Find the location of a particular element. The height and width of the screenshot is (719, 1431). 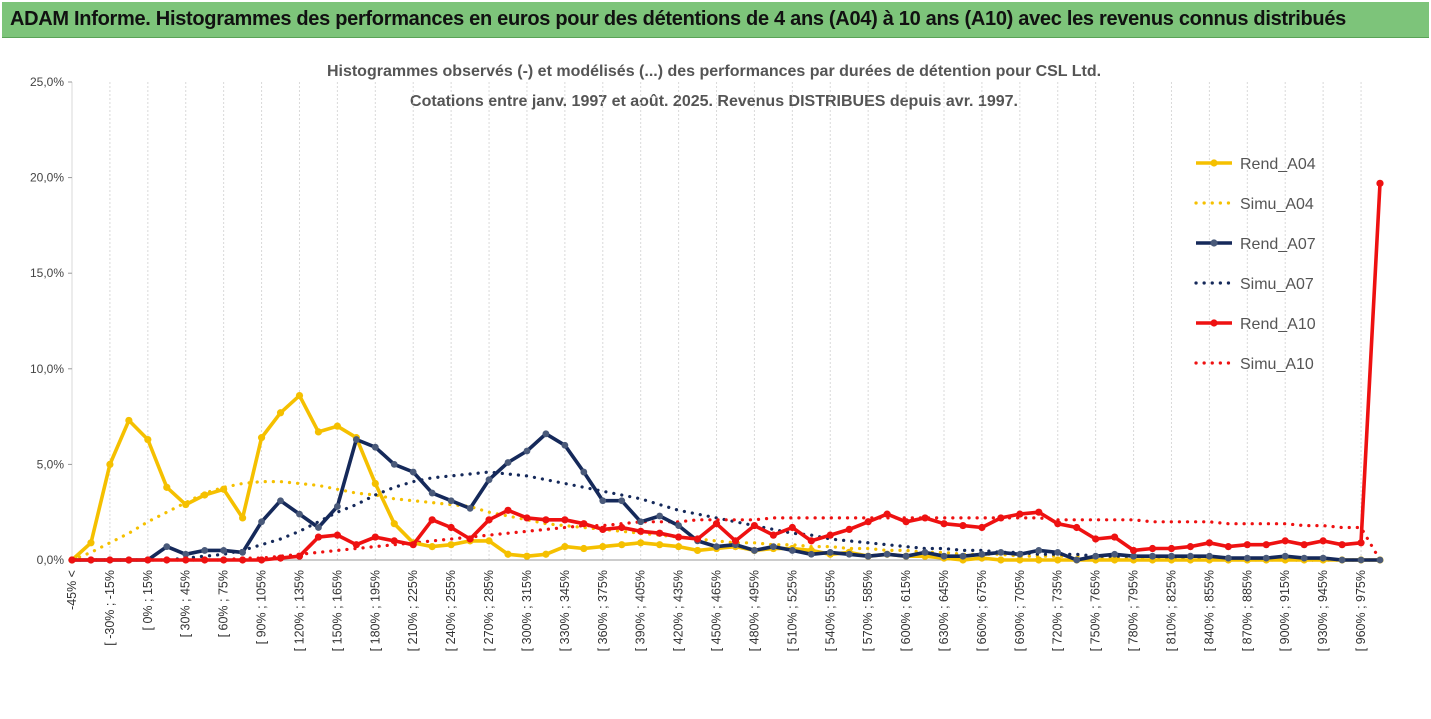

x-tick-label: [ 300% ; 315% is located at coordinates (527, 610).